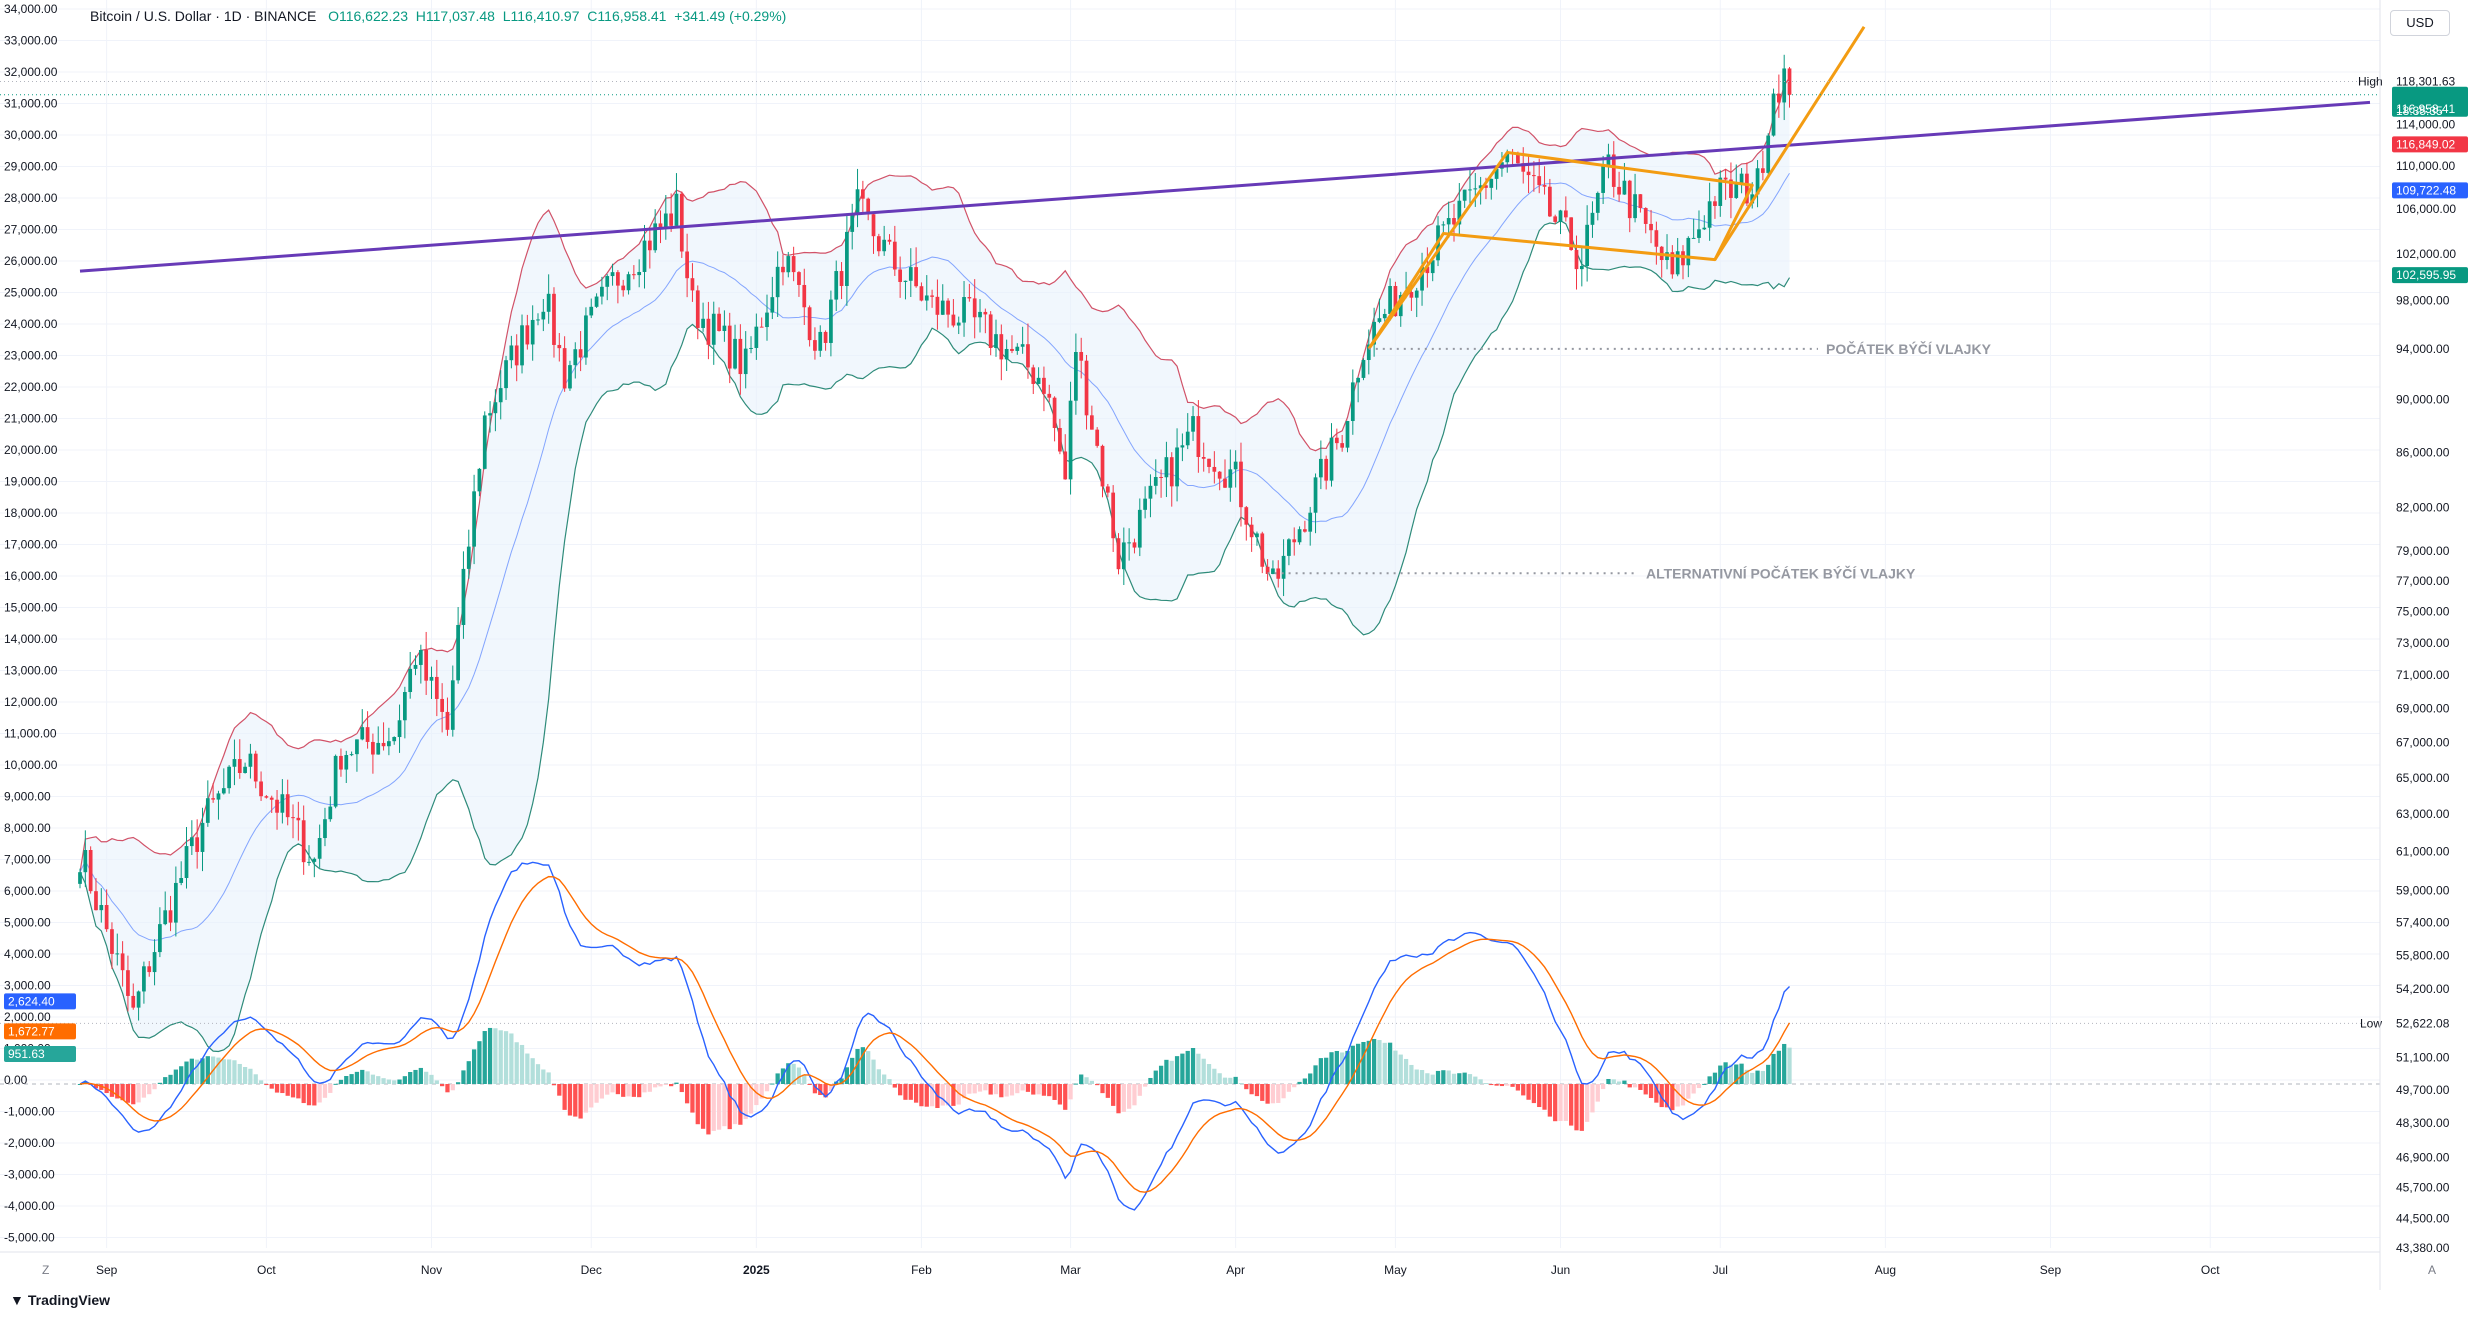 This screenshot has height=1318, width=2475. What do you see at coordinates (60, 1300) in the screenshot?
I see `tradingview-logo: ▼ TradingView` at bounding box center [60, 1300].